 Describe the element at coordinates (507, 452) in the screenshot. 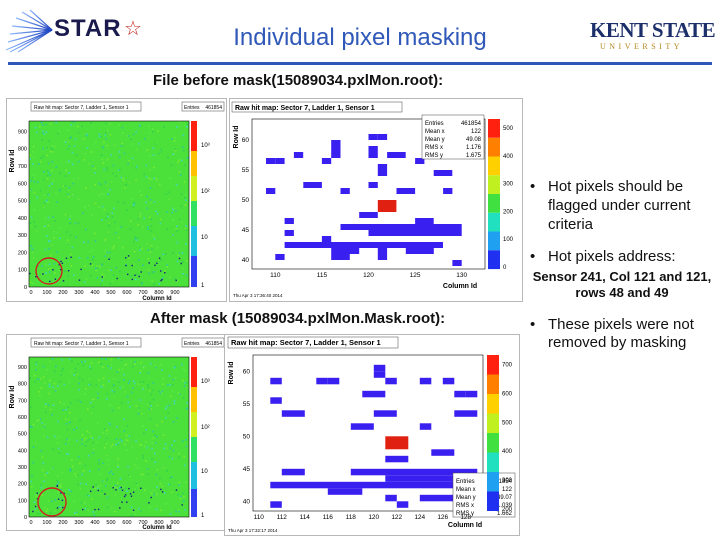

I see `z-tick-label: 400` at that location.